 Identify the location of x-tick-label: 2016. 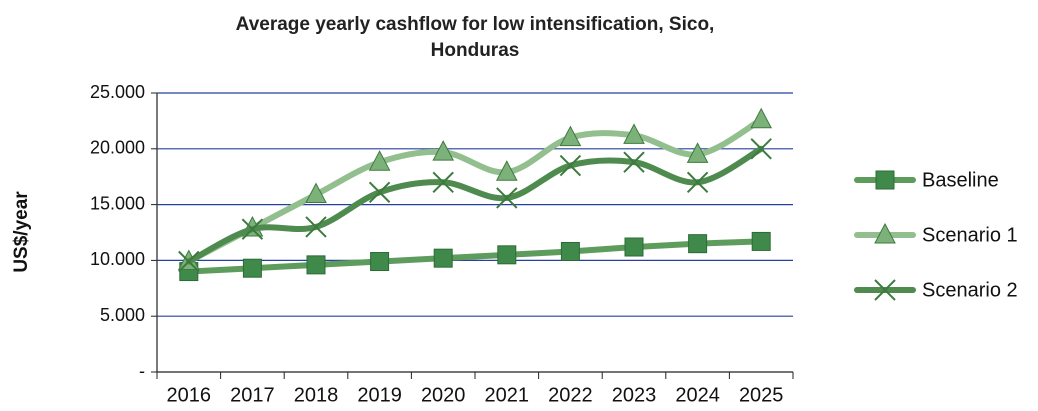
(189, 395).